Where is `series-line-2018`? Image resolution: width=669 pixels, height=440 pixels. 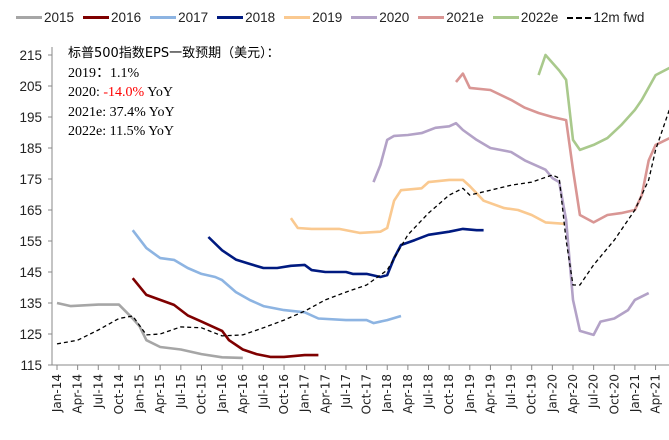 series-line-2018 is located at coordinates (345, 253).